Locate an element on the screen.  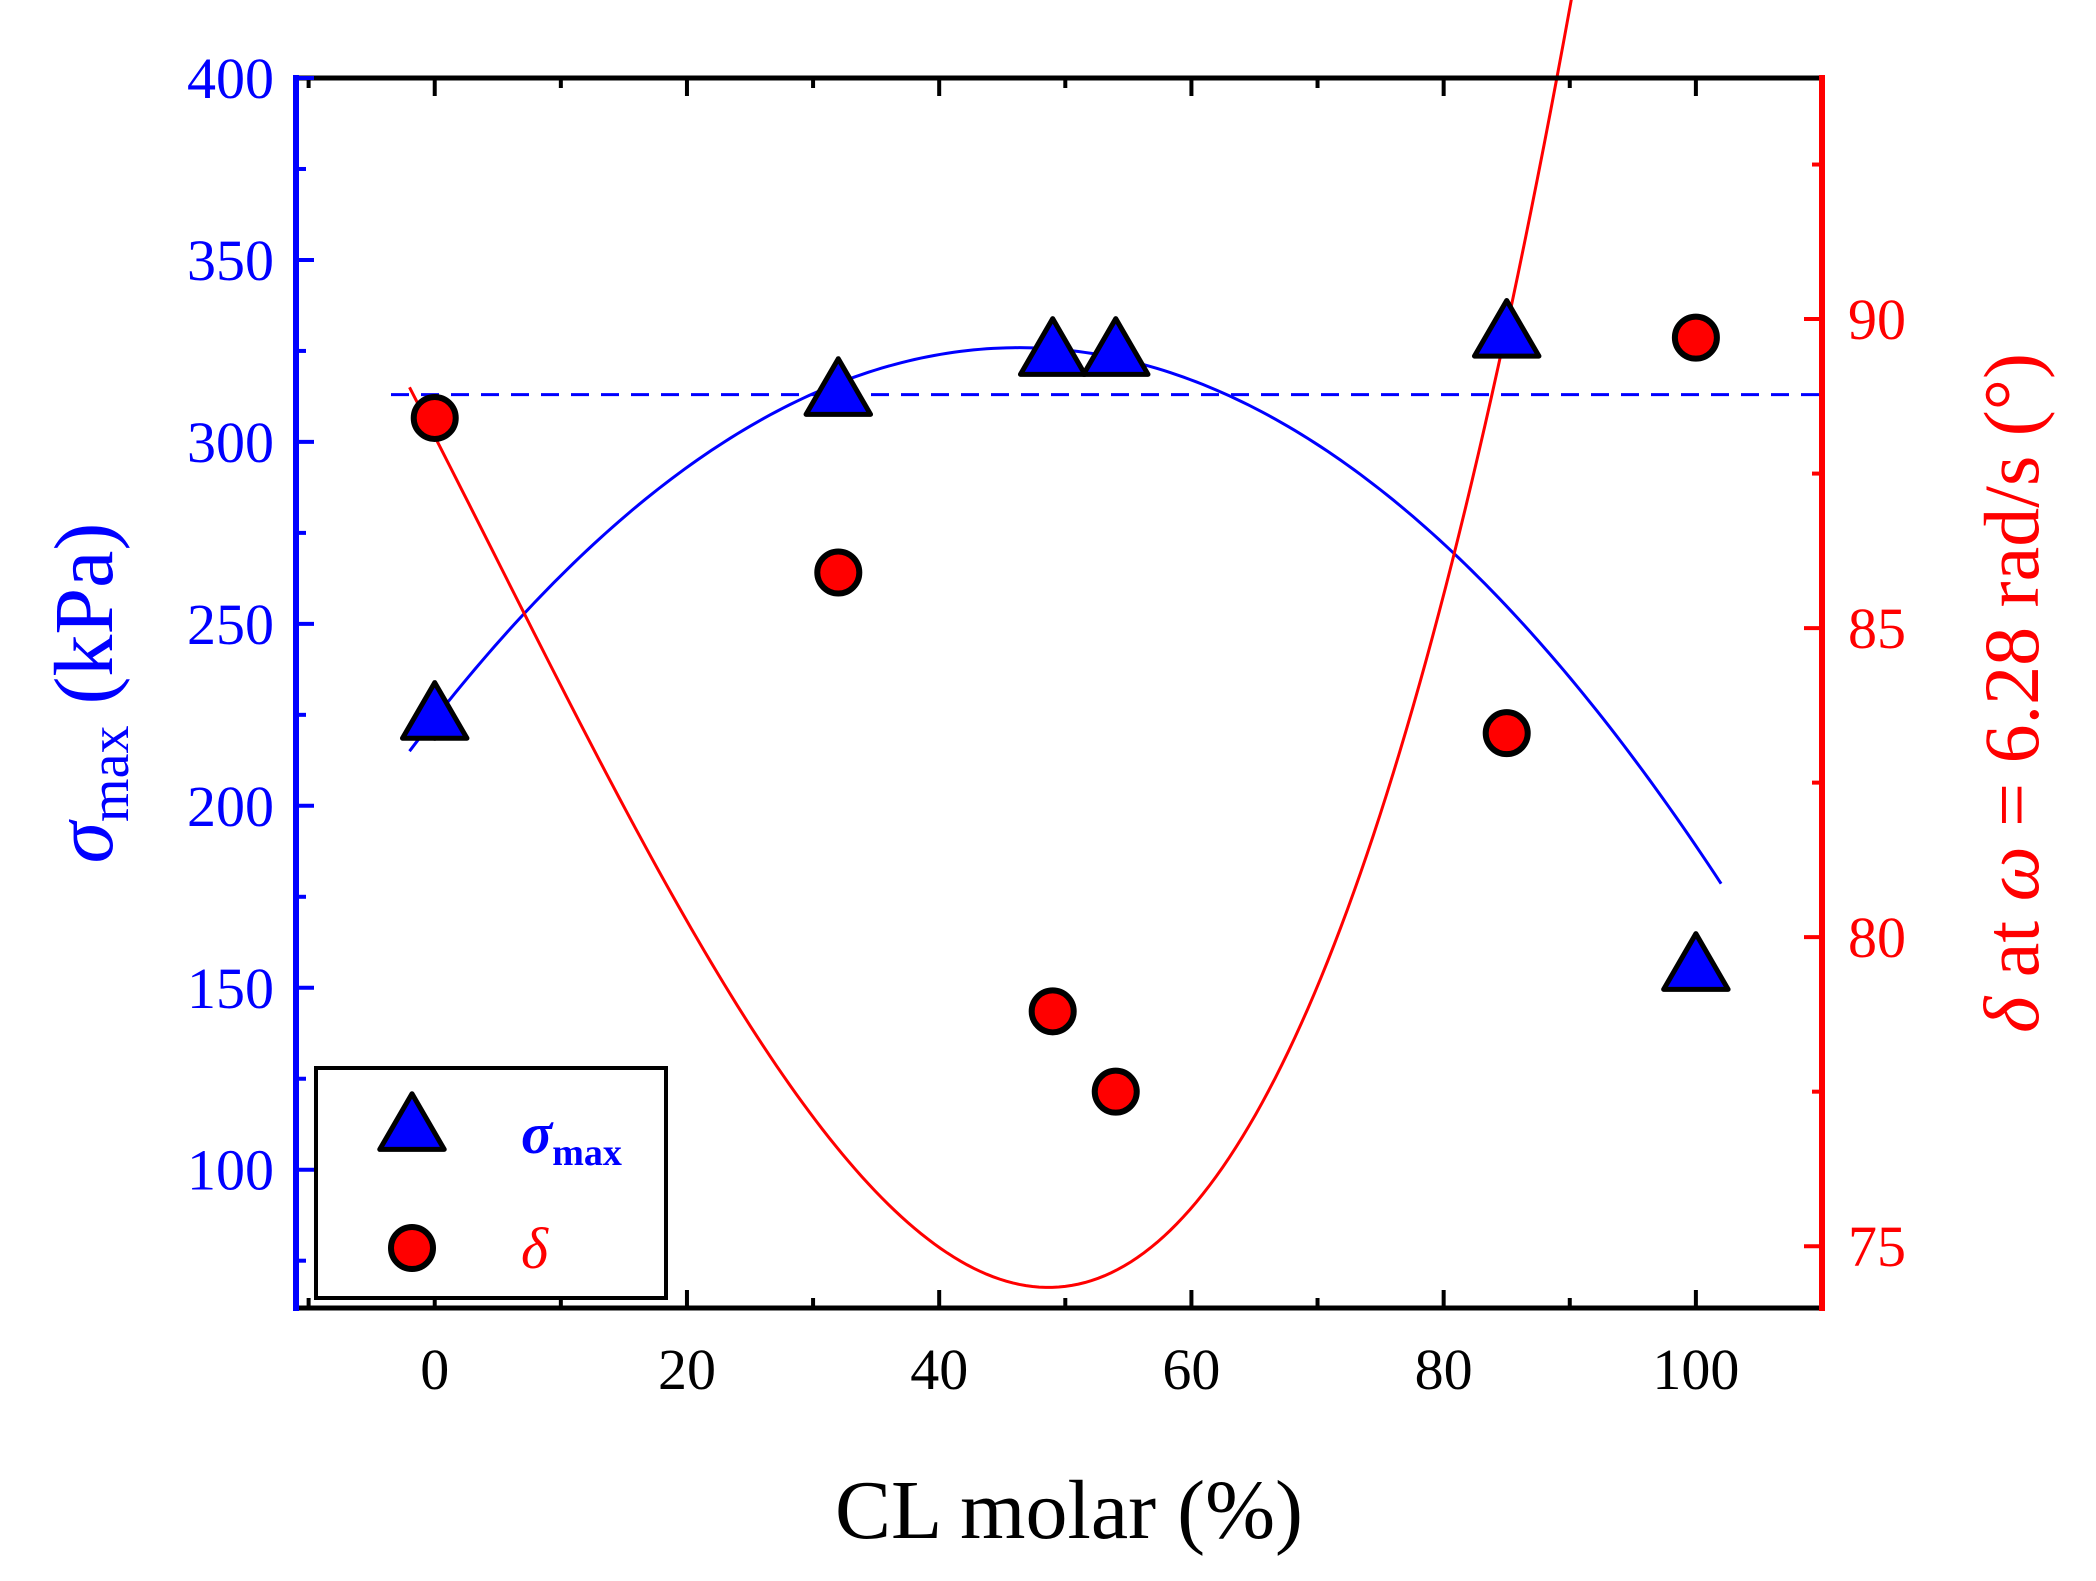
left-y-axis-title: σmax (kPa) is located at coordinates (89, 693).